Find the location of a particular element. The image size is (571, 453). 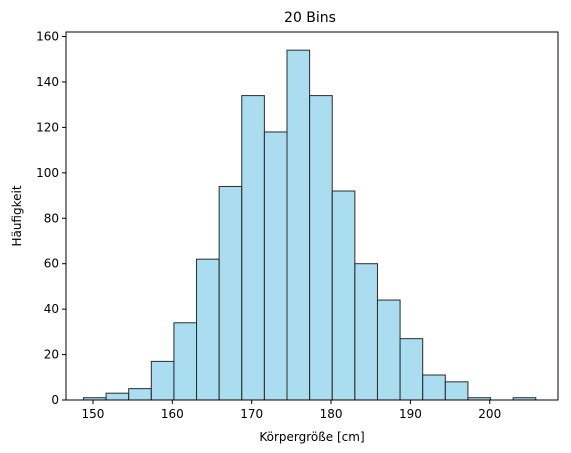

y-tick-label: 20 is located at coordinates (51, 355).